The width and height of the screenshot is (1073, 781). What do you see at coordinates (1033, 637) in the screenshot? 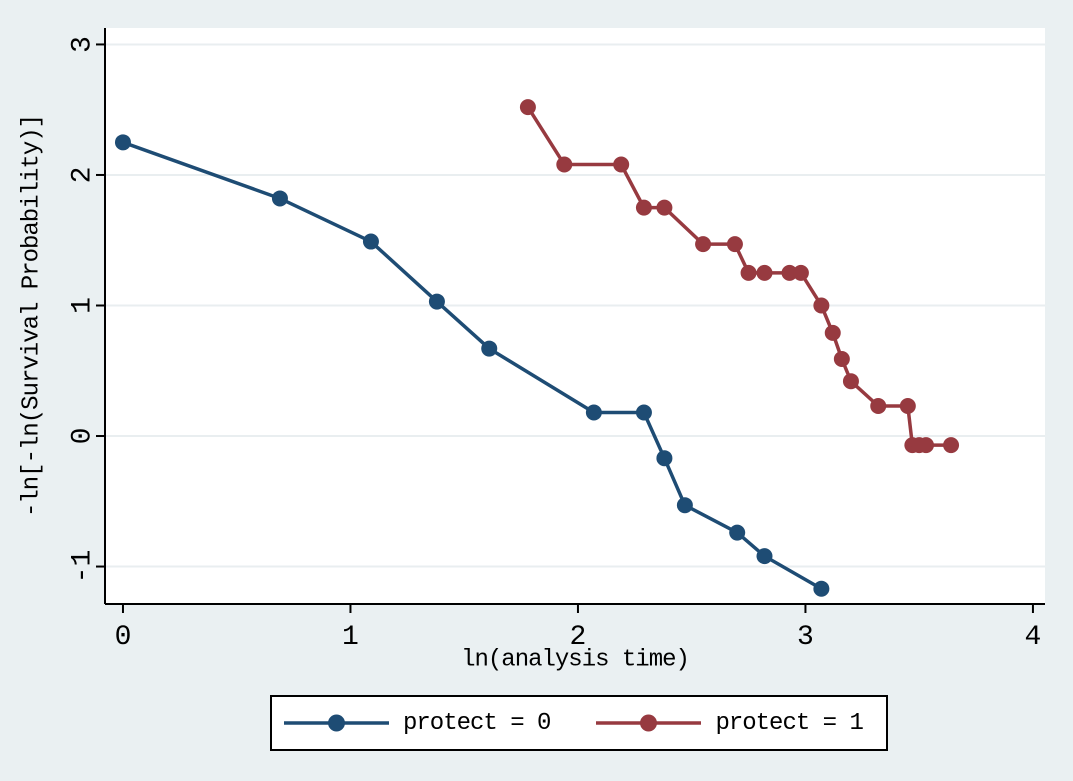
I see `x-tick-label: 4` at bounding box center [1033, 637].